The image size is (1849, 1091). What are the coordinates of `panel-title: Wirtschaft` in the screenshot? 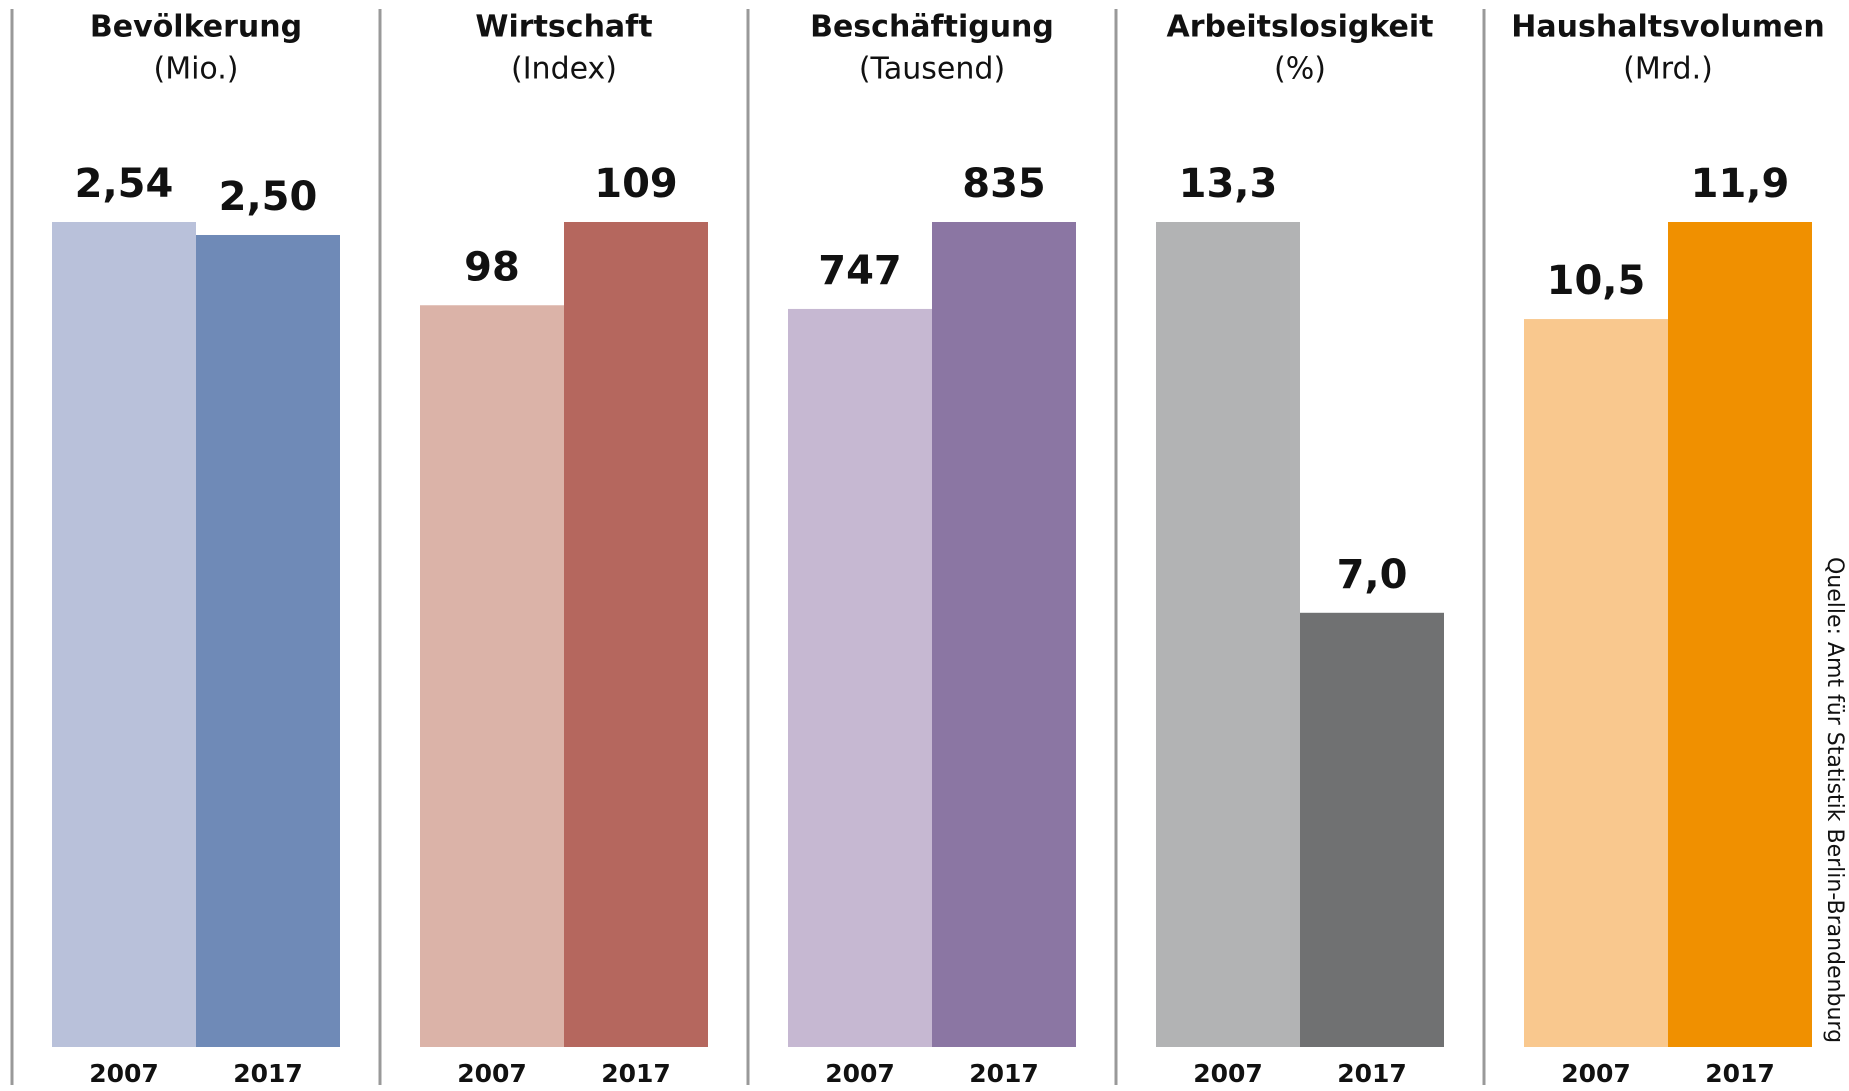 It's located at (563, 27).